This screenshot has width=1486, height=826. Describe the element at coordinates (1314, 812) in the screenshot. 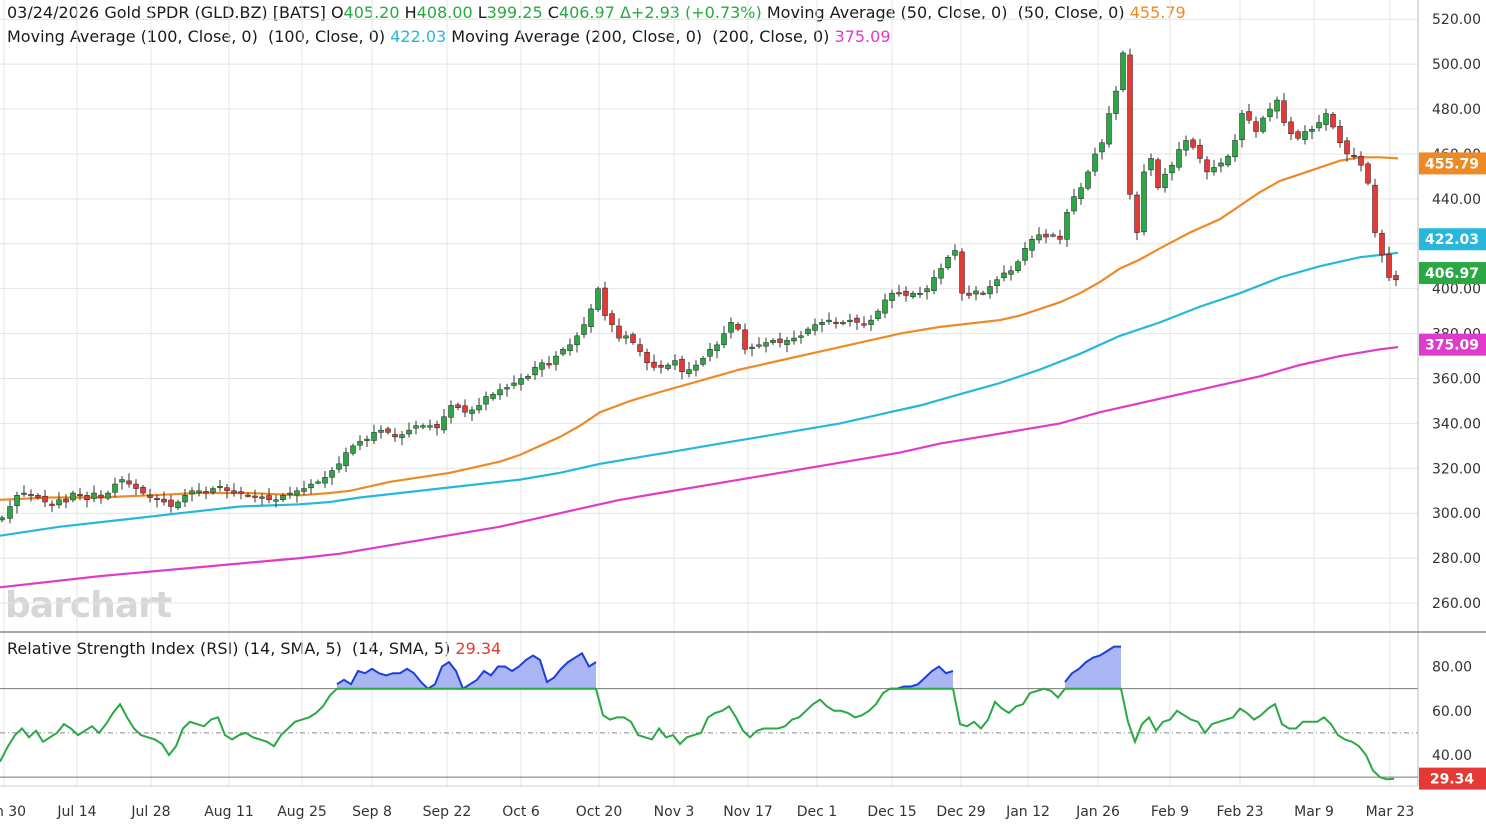

I see `date-tick-label: Mar 9` at that location.